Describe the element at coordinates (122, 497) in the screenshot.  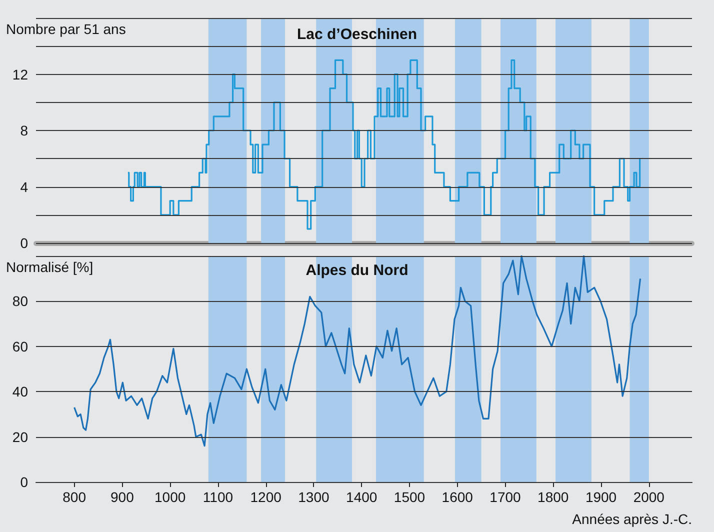
I see `x-tick-label: 900` at that location.